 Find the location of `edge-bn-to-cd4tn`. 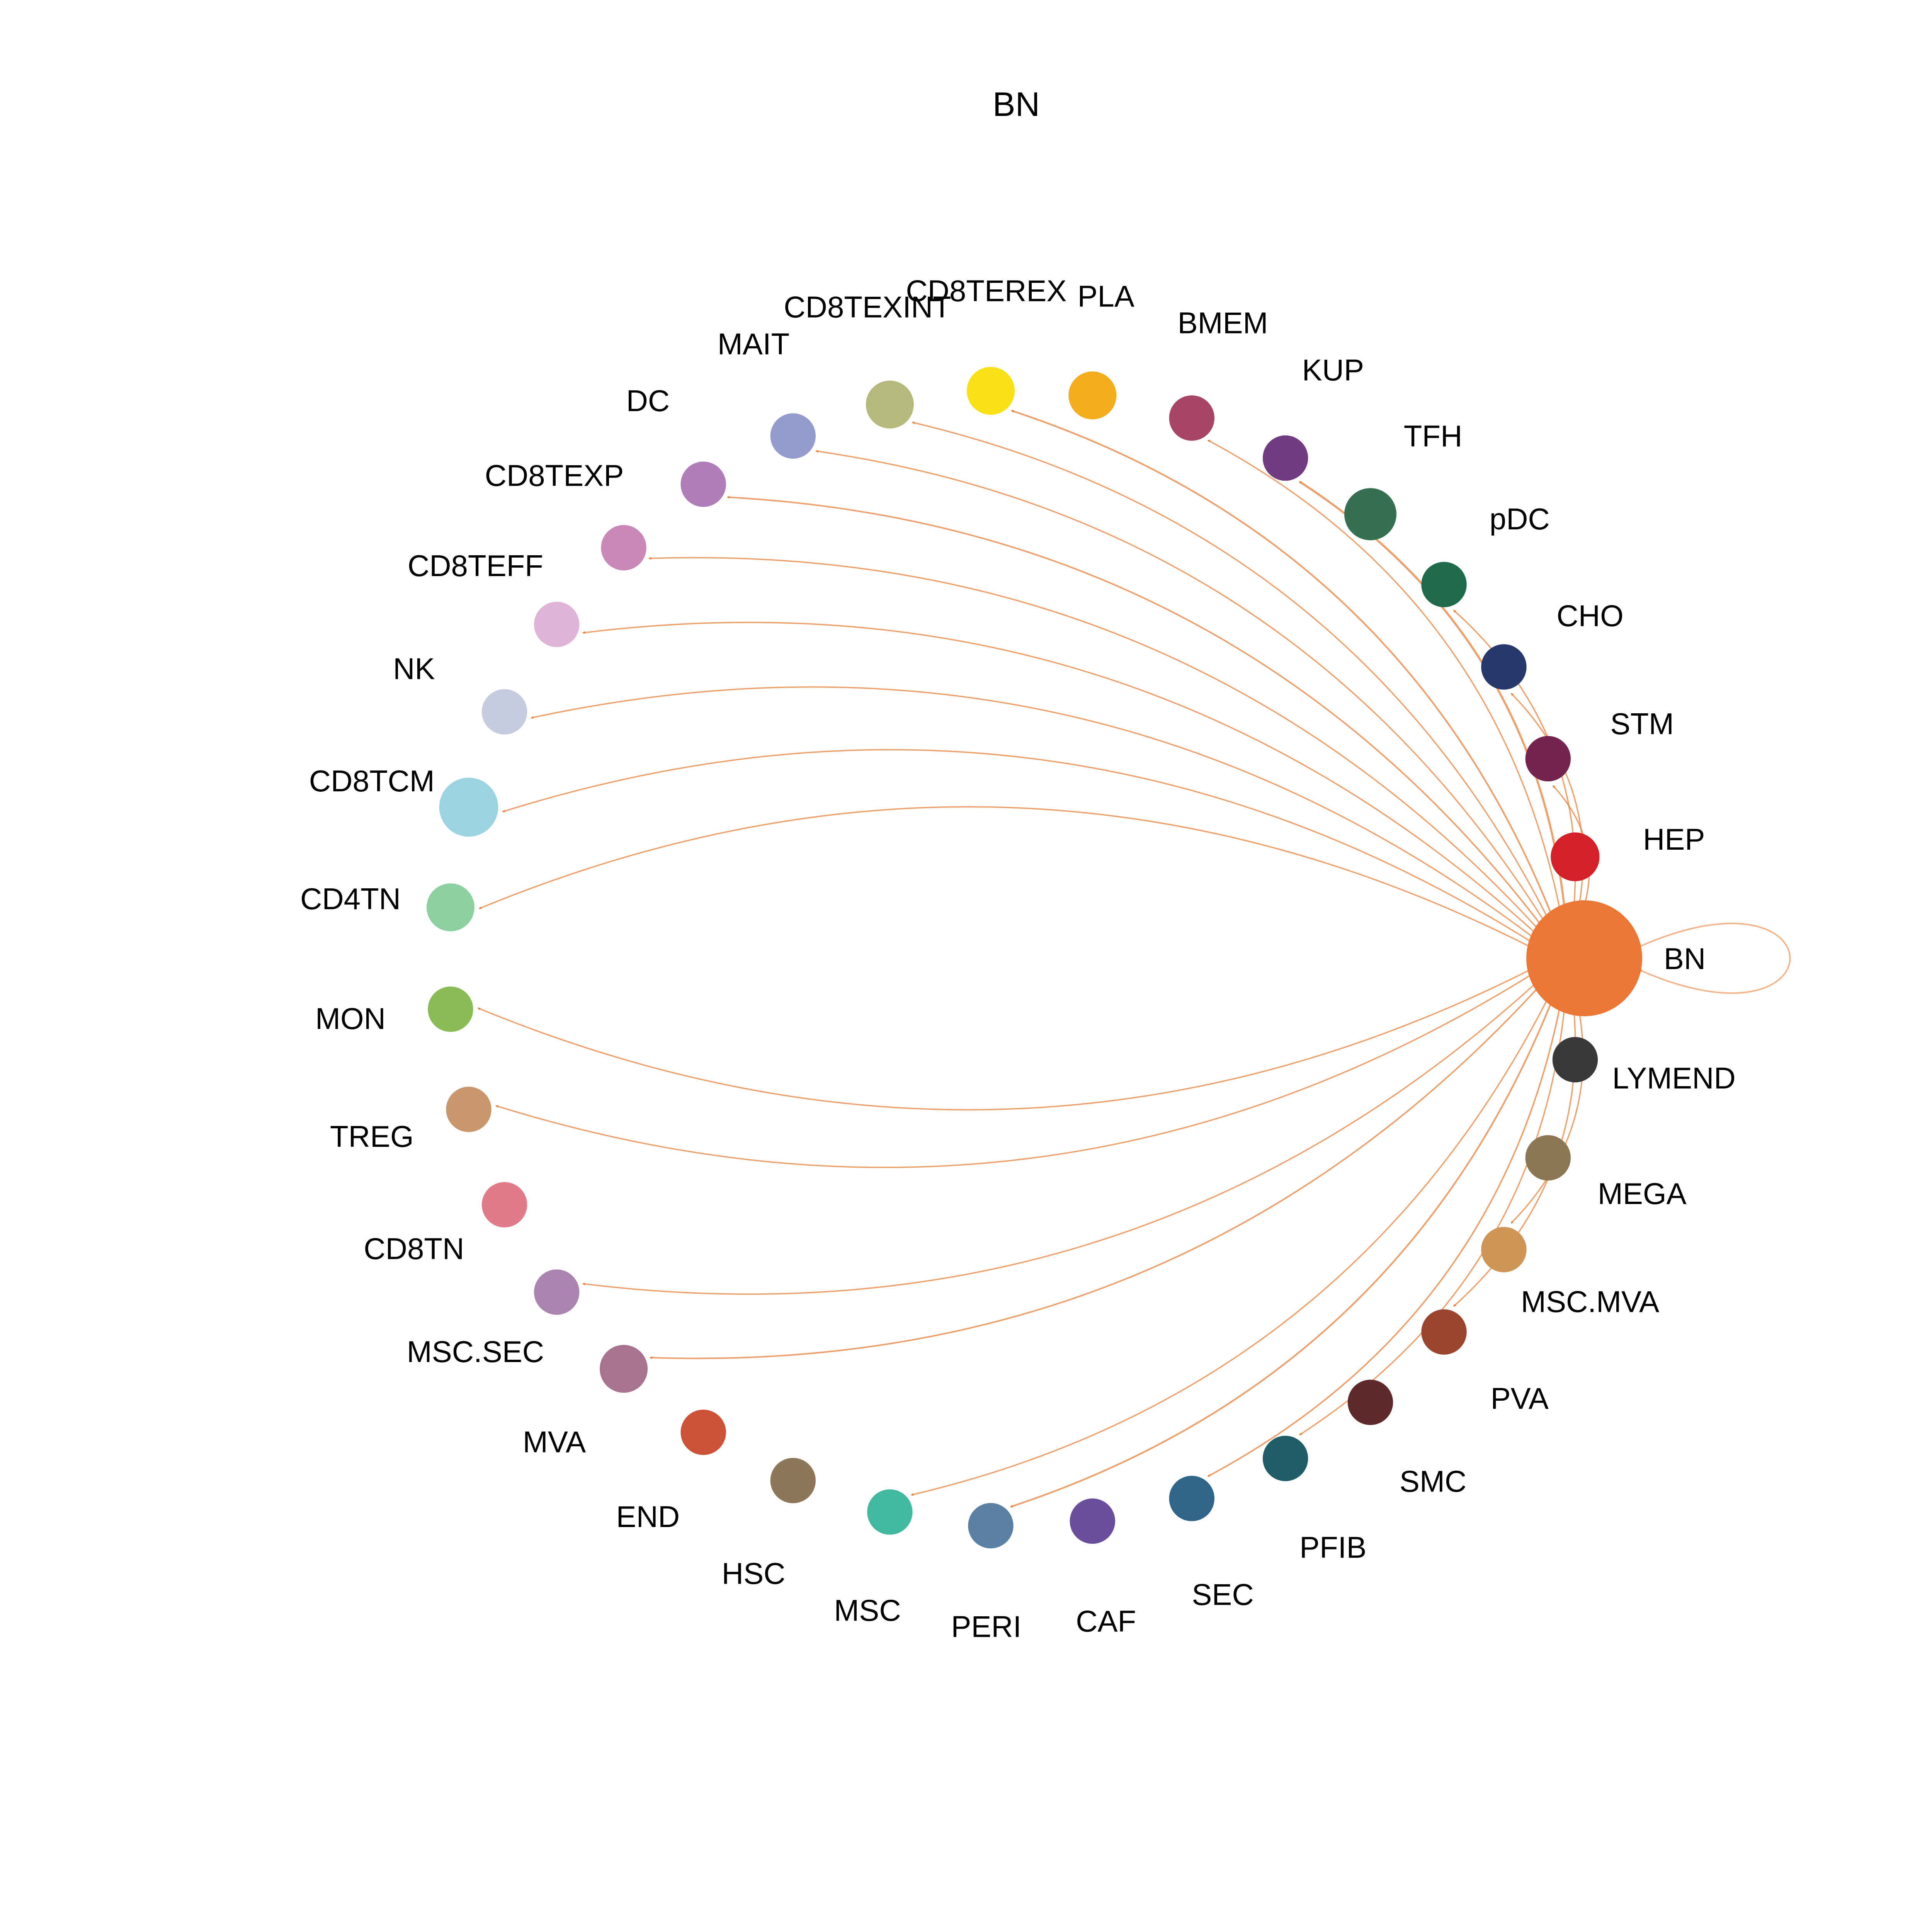

edge-bn-to-cd4tn is located at coordinates (1014, 882).